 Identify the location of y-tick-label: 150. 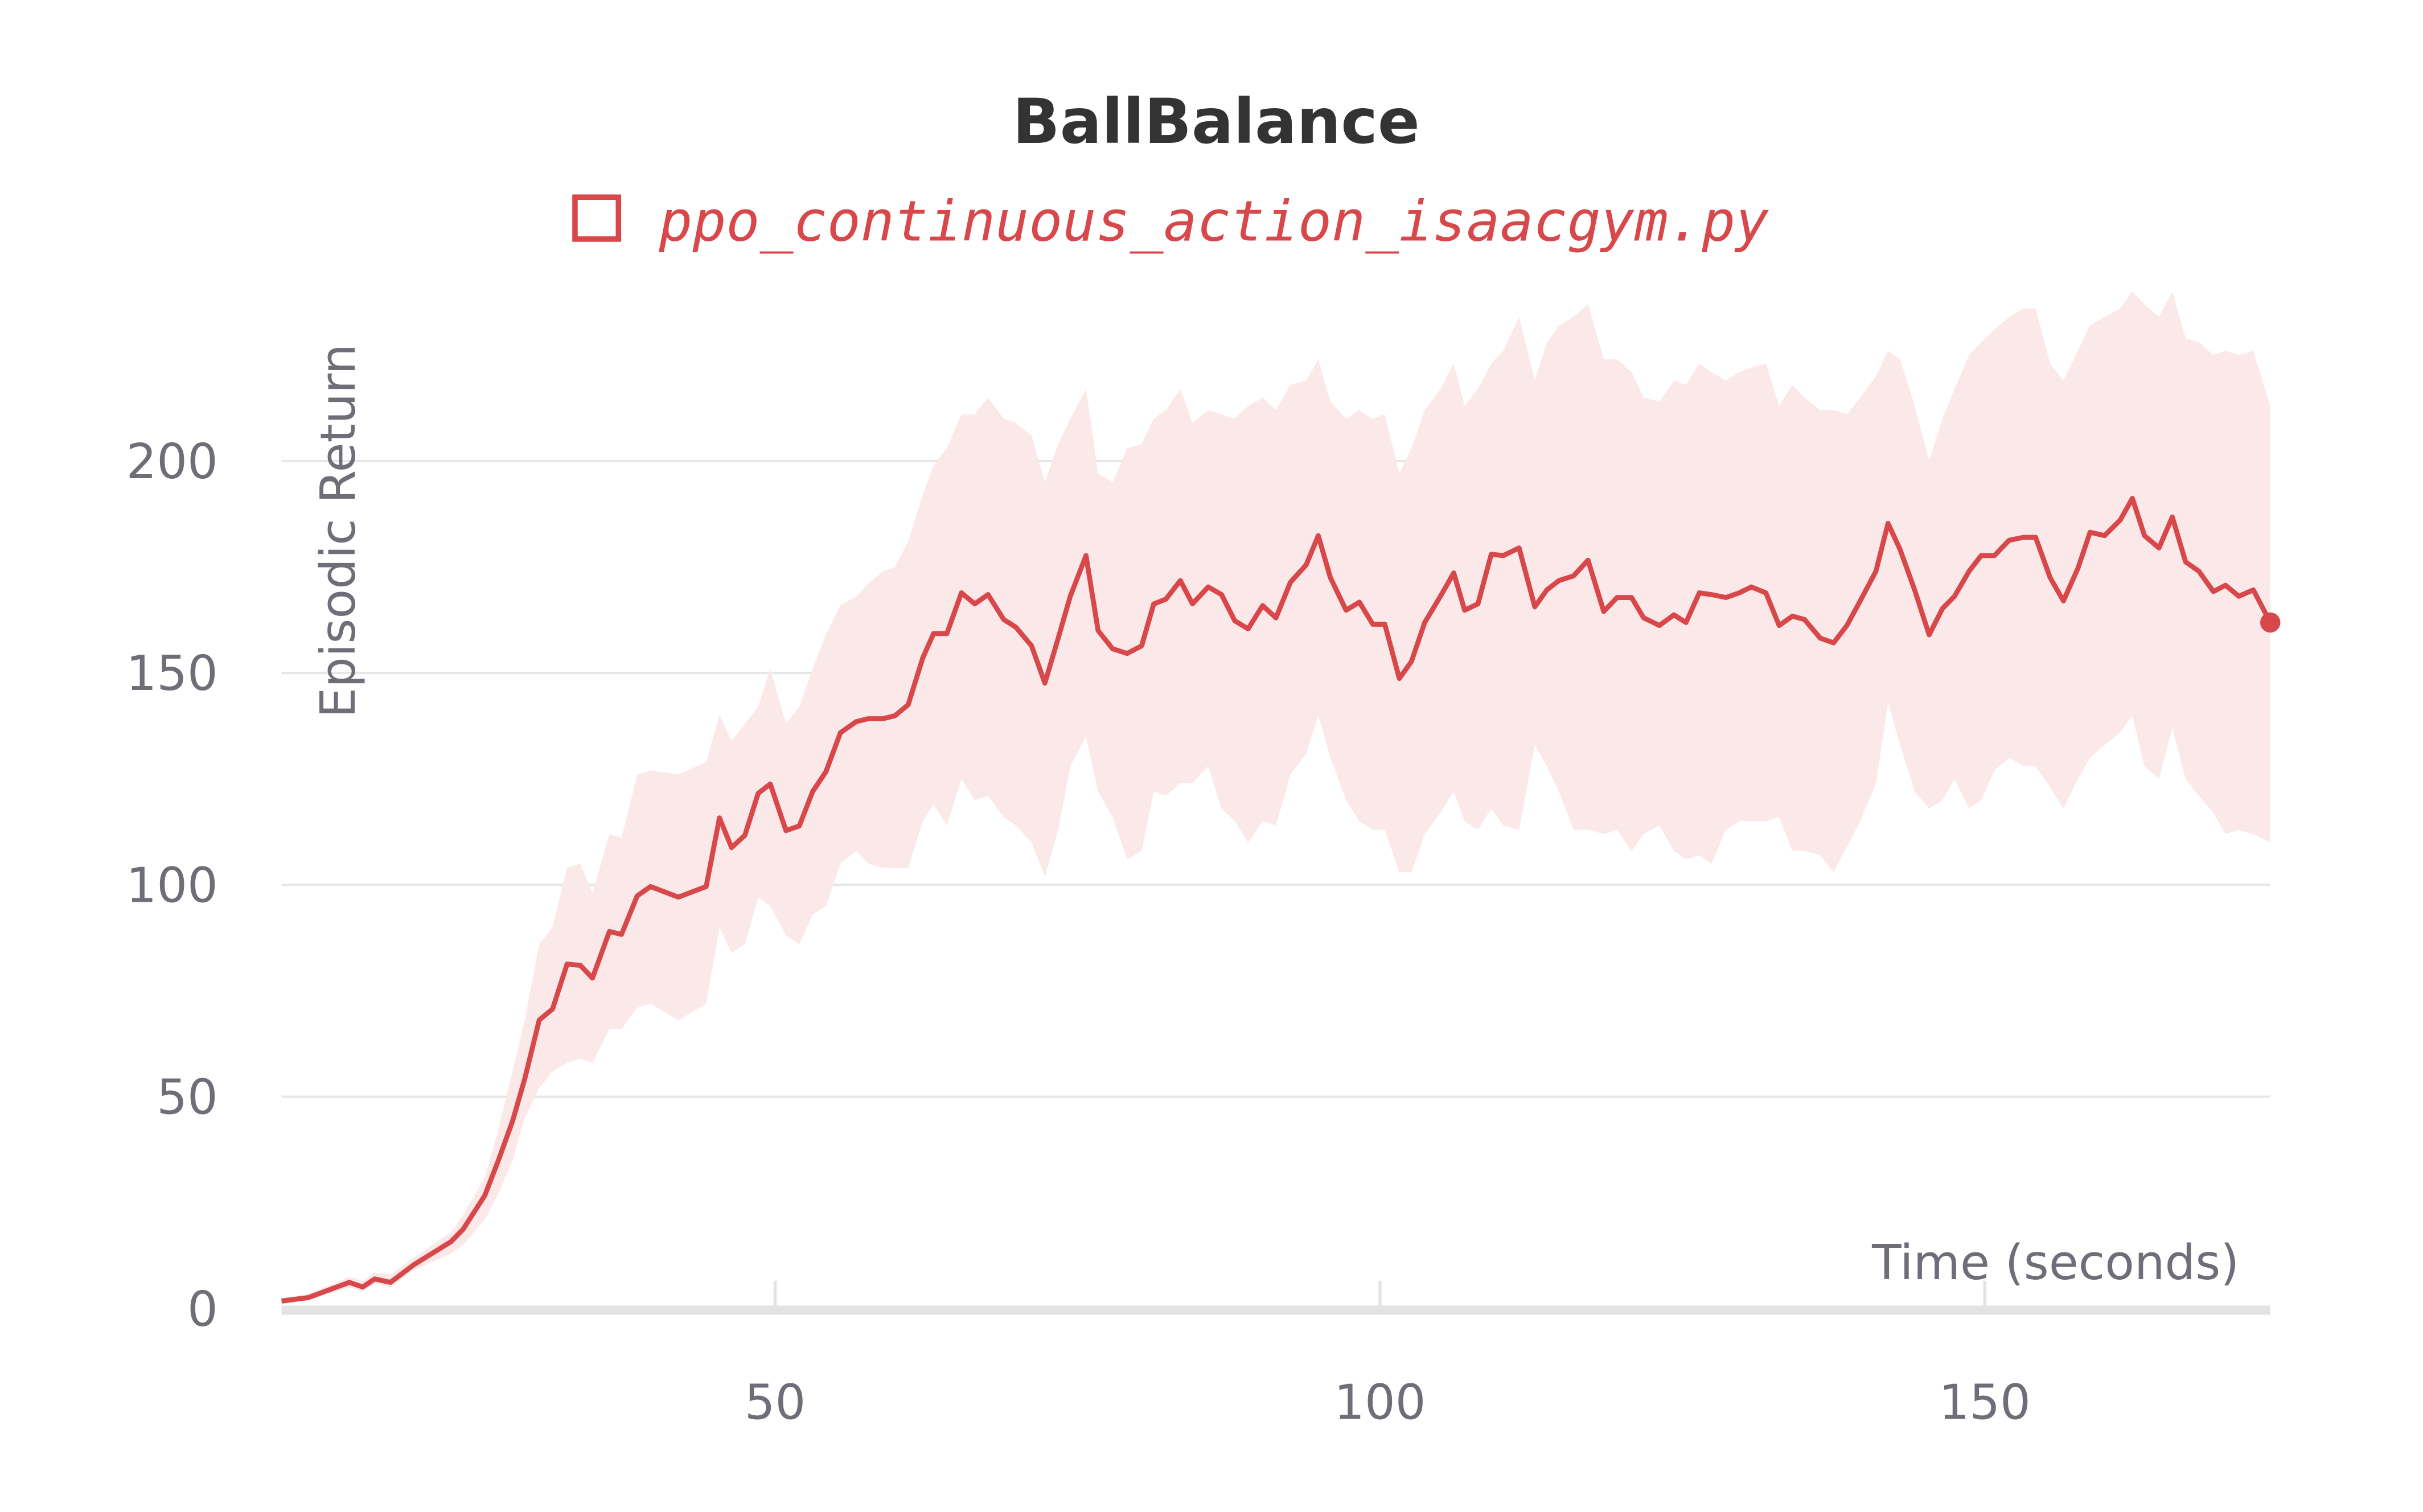
(171, 673).